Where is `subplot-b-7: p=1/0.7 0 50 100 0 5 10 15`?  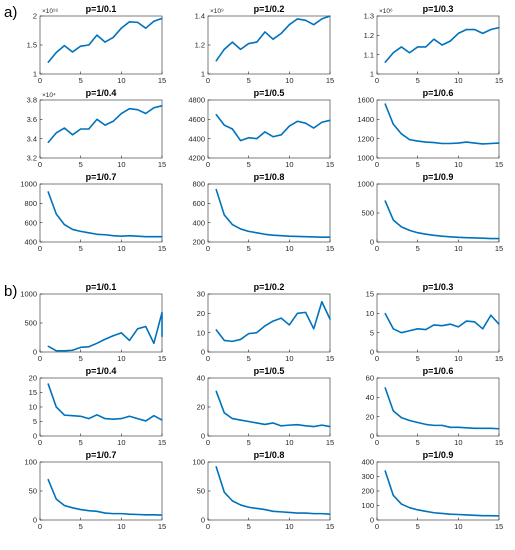
subplot-b-7: p=1/0.7 0 50 100 0 5 10 15 is located at coordinates (95, 490).